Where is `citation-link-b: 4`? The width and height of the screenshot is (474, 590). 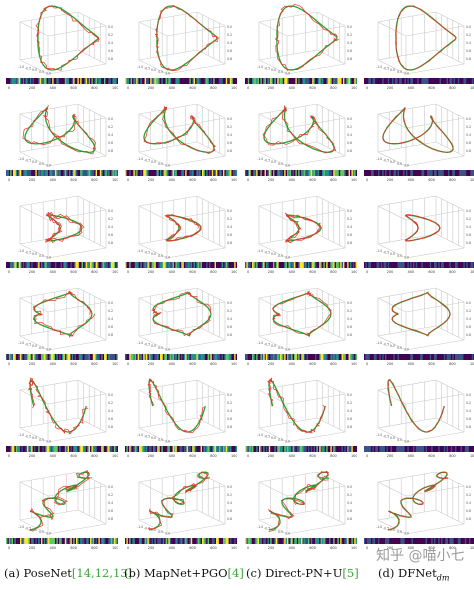 citation-link-b: 4 is located at coordinates (236, 573).